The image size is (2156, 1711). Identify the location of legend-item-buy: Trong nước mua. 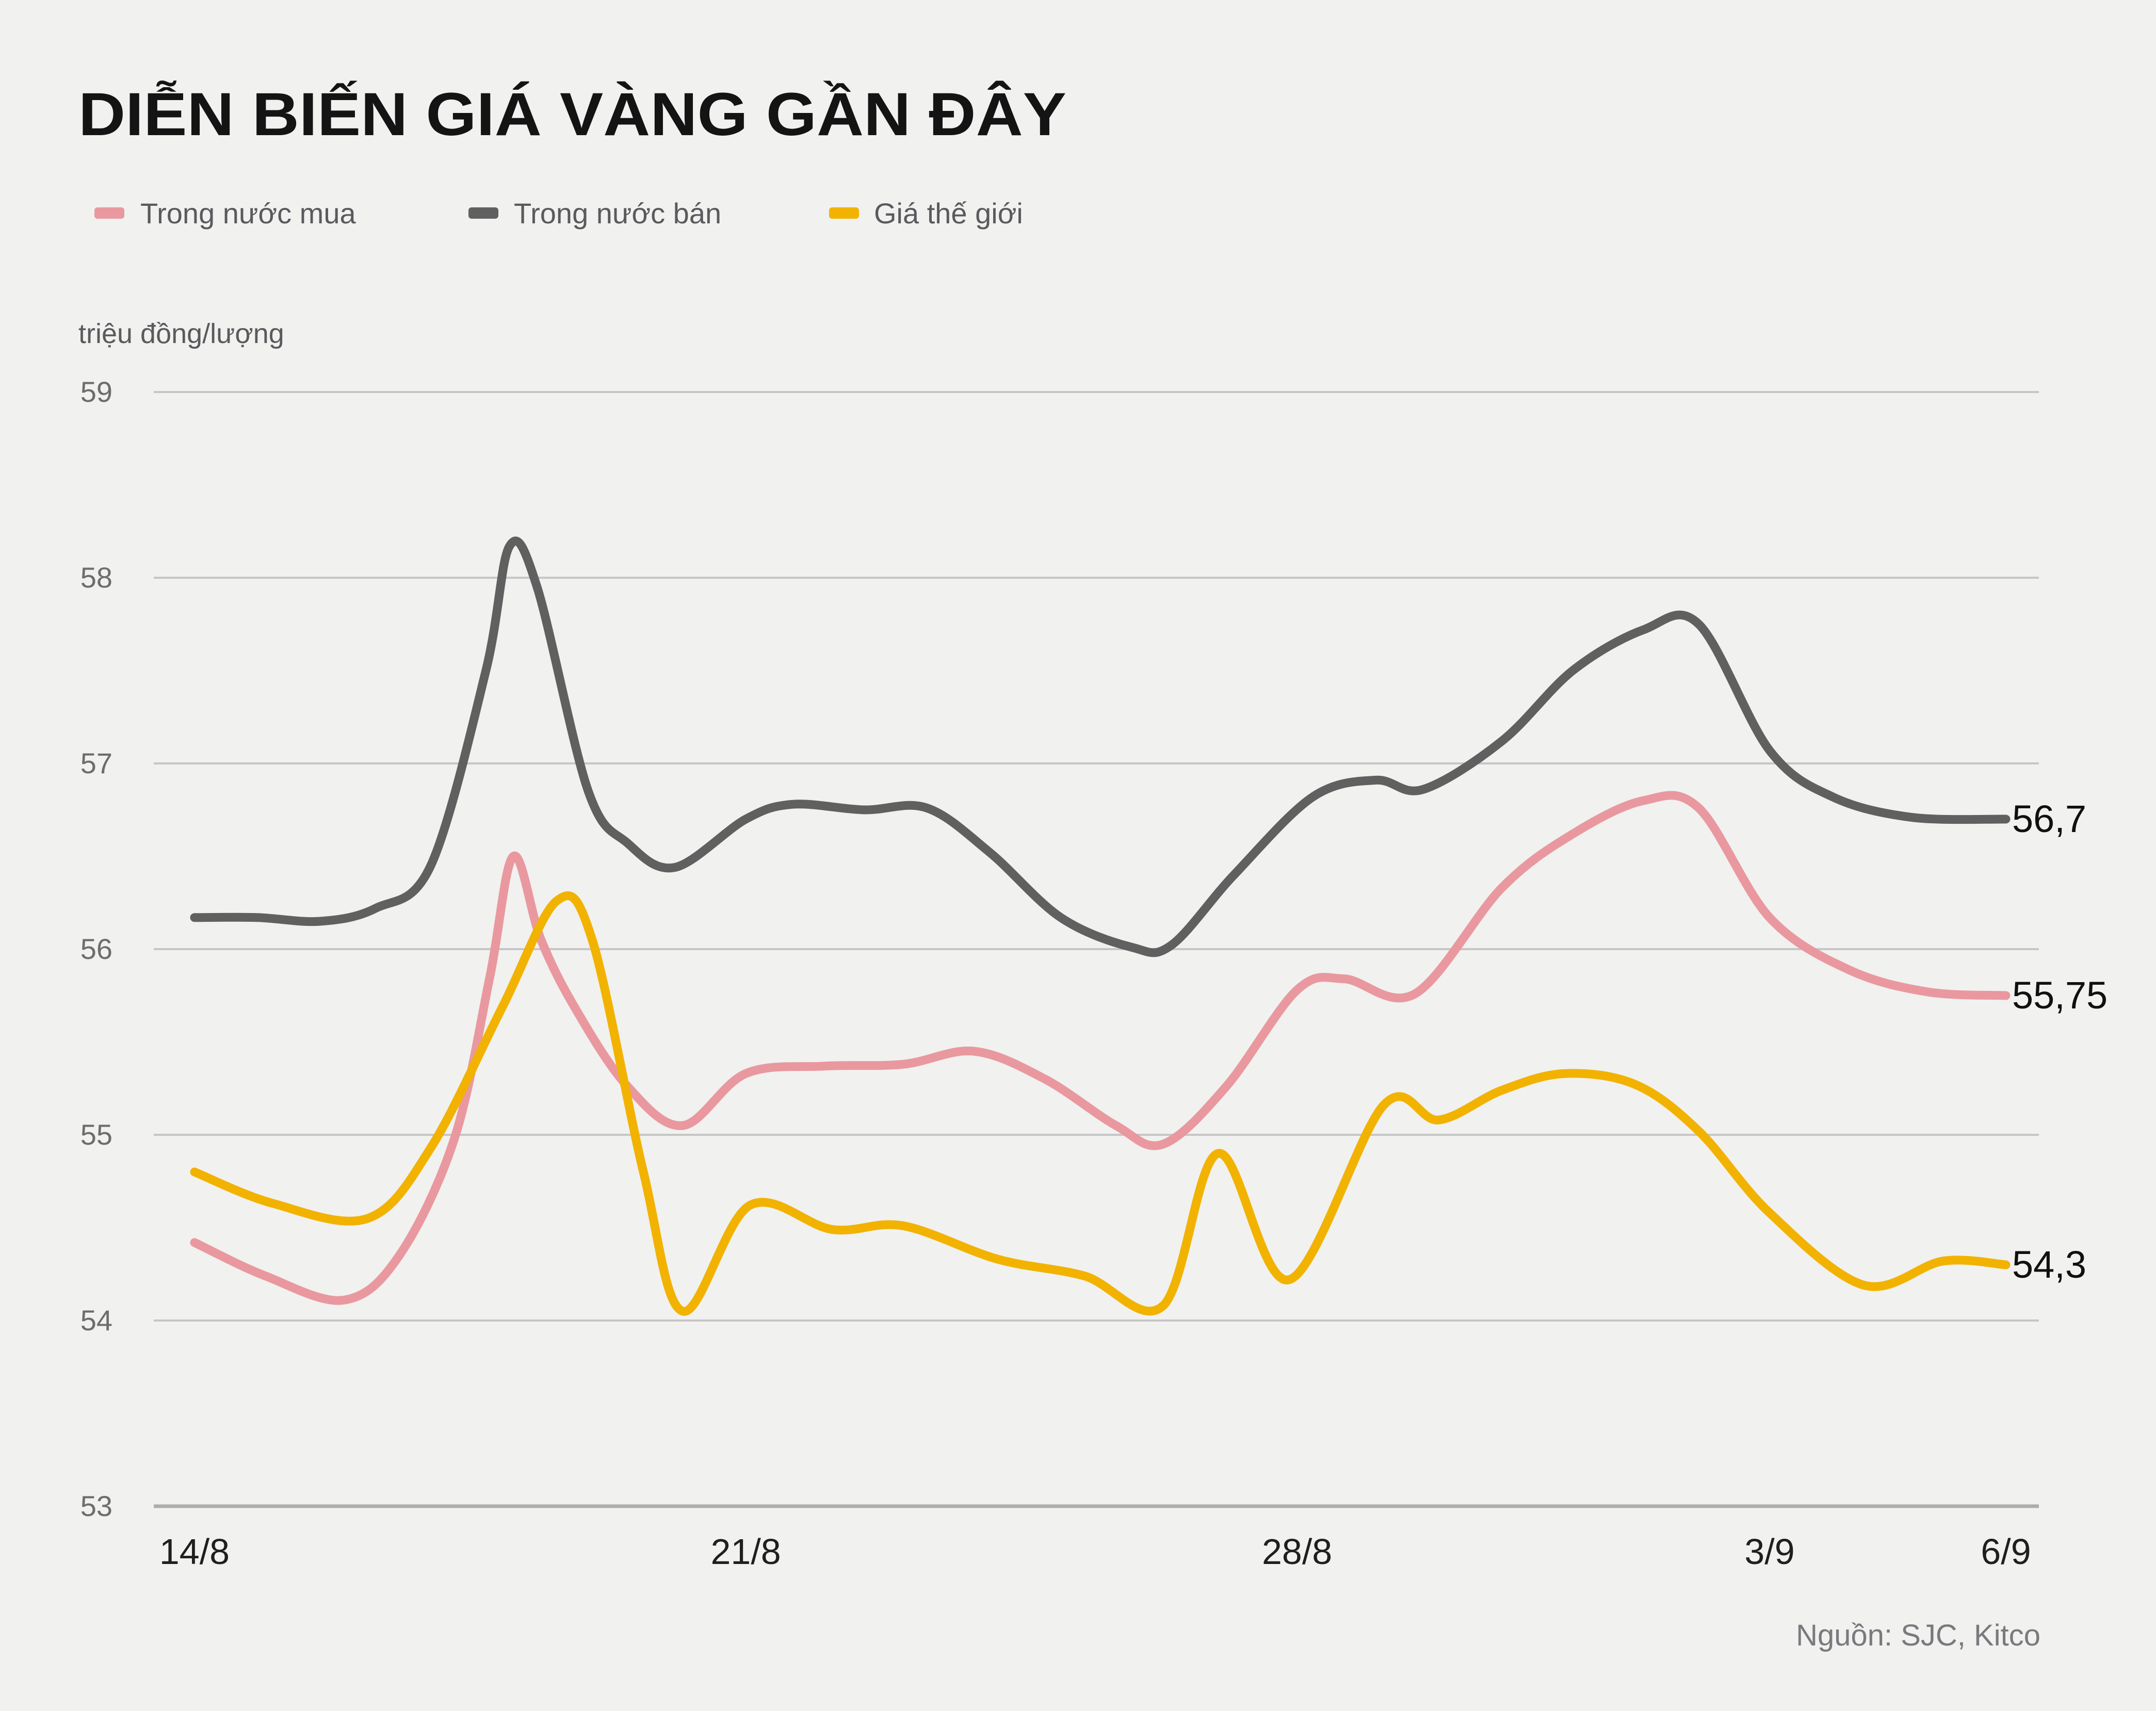
(225, 213).